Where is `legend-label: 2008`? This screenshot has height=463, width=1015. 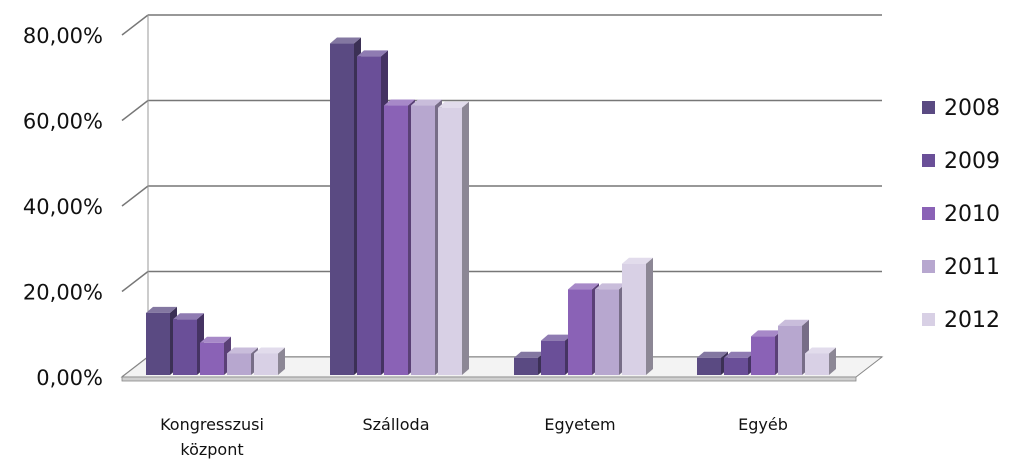 legend-label: 2008 is located at coordinates (972, 108).